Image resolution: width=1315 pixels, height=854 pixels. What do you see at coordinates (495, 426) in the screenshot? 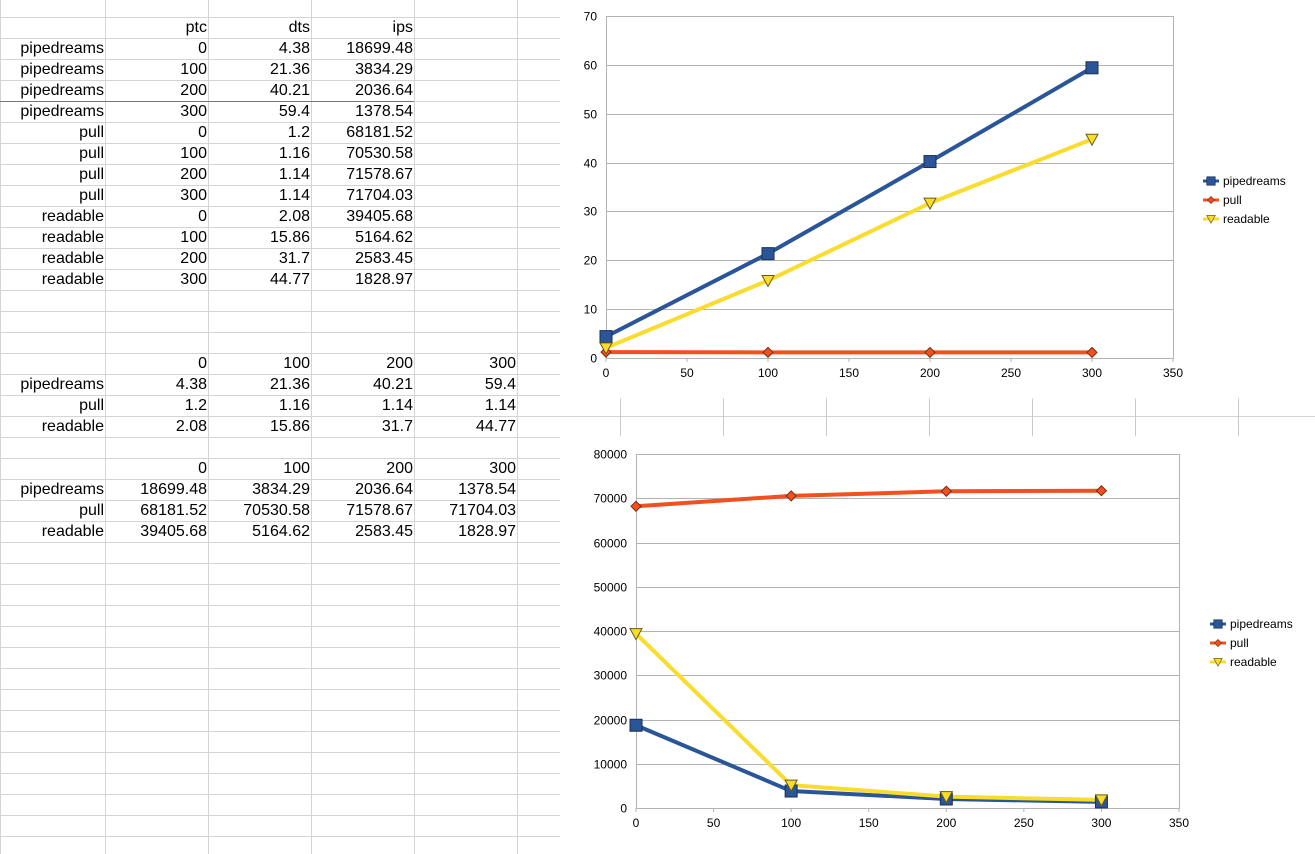
I see `value-cell: 44.77` at bounding box center [495, 426].